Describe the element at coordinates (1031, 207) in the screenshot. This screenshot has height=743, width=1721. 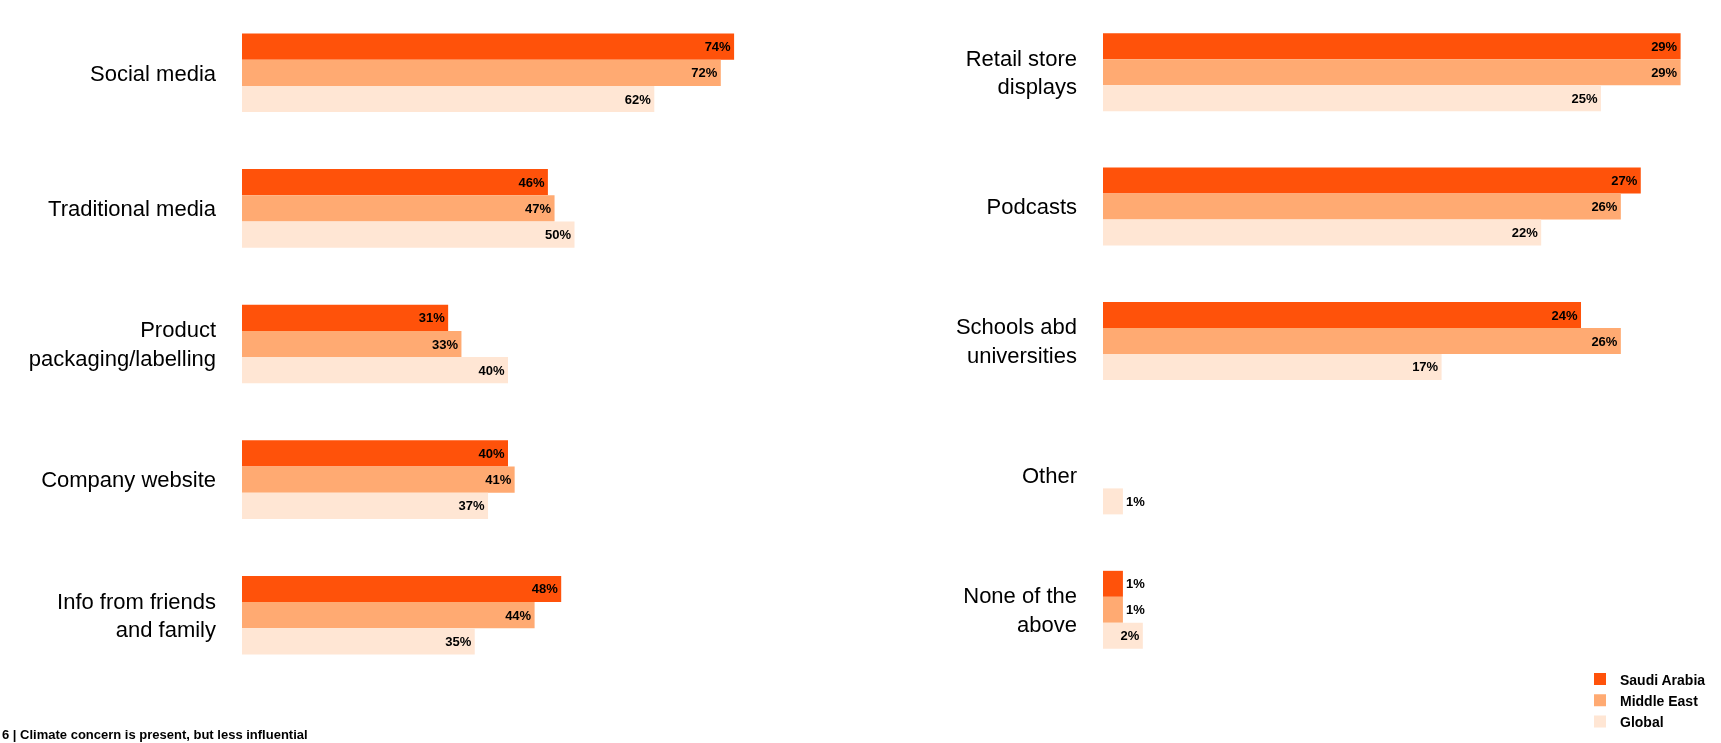
I see `y-tick-label: Podcasts` at that location.